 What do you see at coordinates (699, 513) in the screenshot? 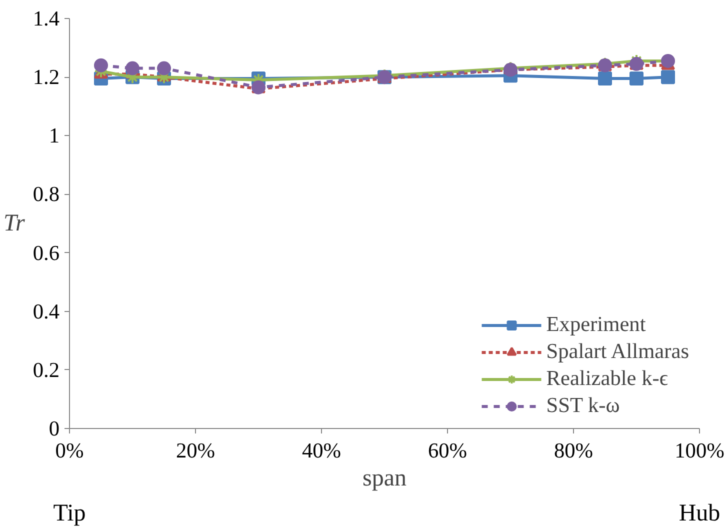
I see `text: Hub` at bounding box center [699, 513].